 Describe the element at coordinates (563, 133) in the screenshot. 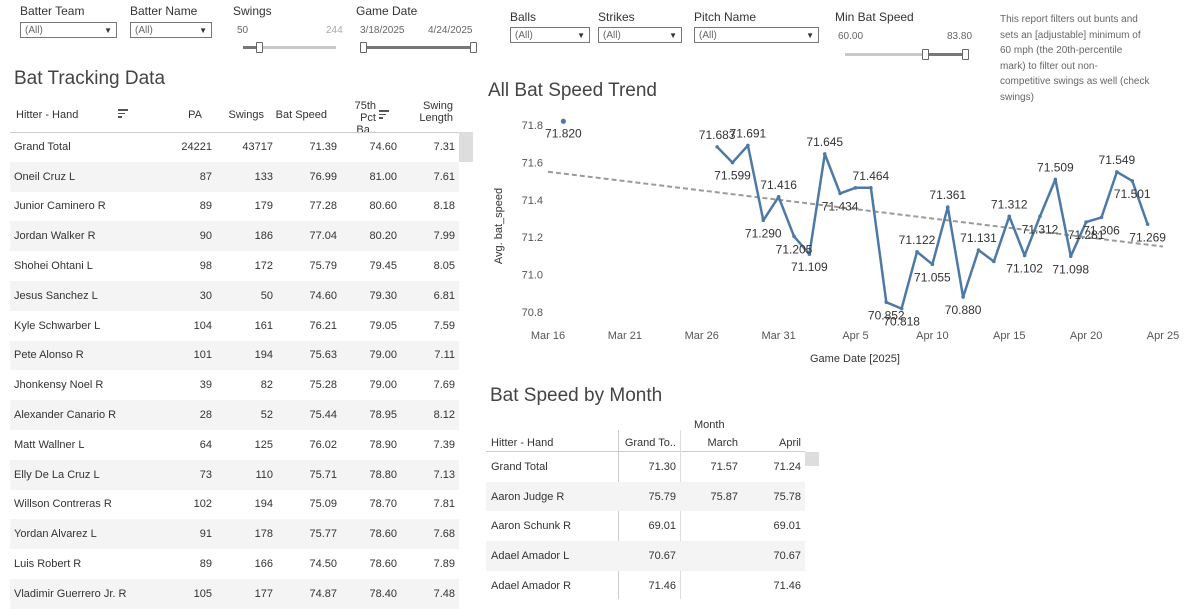

I see `data-label: 71.820` at that location.